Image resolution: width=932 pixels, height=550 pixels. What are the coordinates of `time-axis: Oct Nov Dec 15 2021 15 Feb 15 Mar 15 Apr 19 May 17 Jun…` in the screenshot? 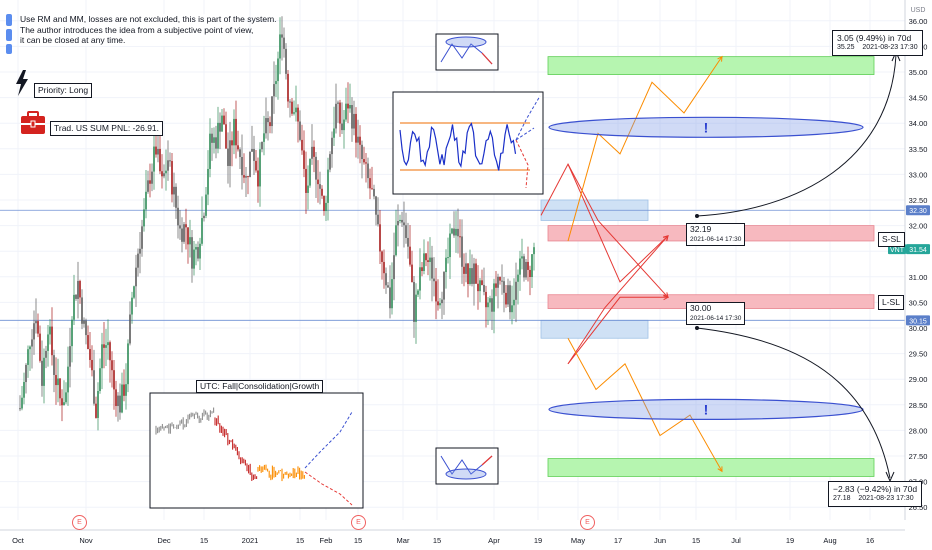 It's located at (452, 537).